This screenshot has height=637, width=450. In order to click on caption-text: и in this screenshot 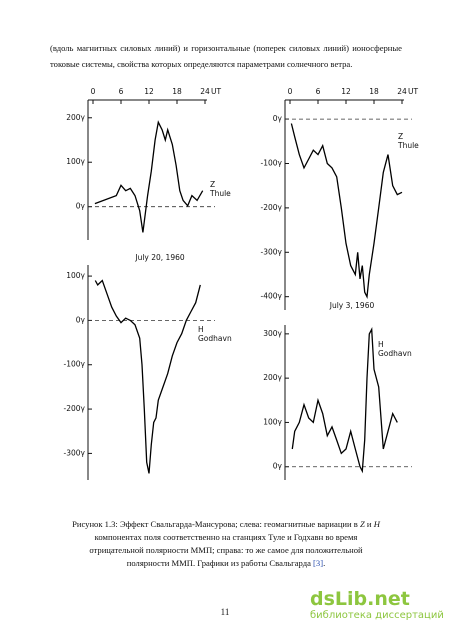, I will do `click(369, 524)`.